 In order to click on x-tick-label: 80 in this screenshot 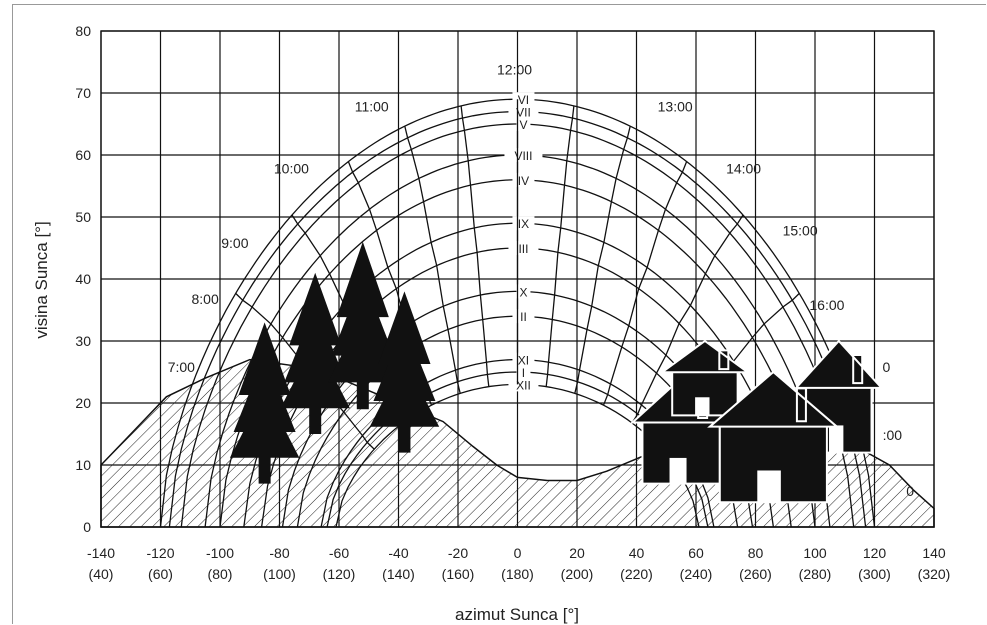, I will do `click(756, 553)`.